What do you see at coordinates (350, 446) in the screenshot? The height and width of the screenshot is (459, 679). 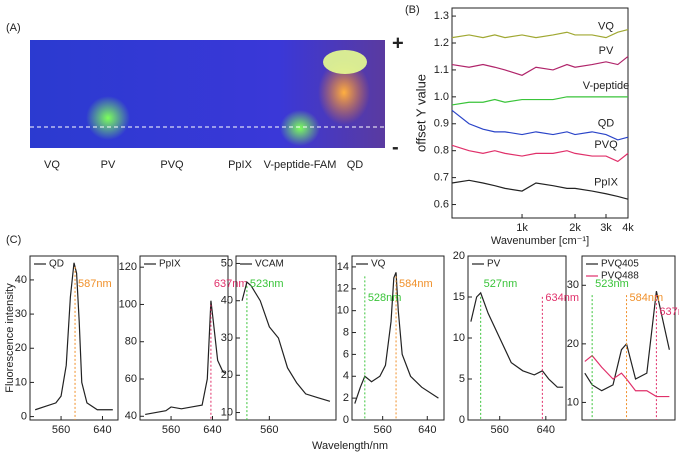 I see `x-axis-label: Wavelength/nm` at bounding box center [350, 446].